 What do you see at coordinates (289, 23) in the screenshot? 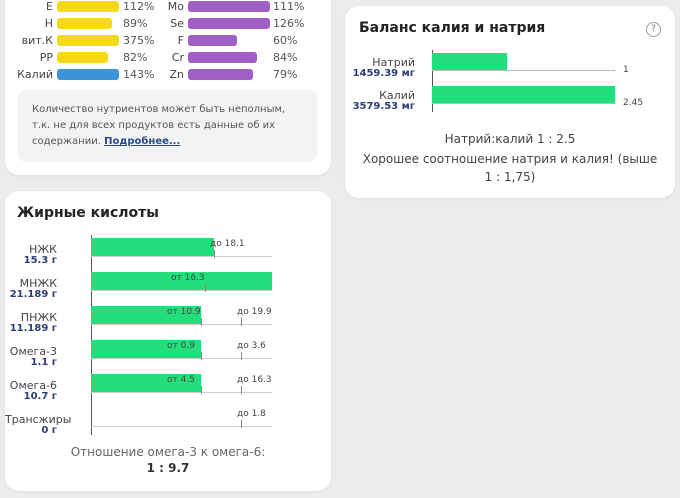
I see `nutrient-percent: 126%` at bounding box center [289, 23].